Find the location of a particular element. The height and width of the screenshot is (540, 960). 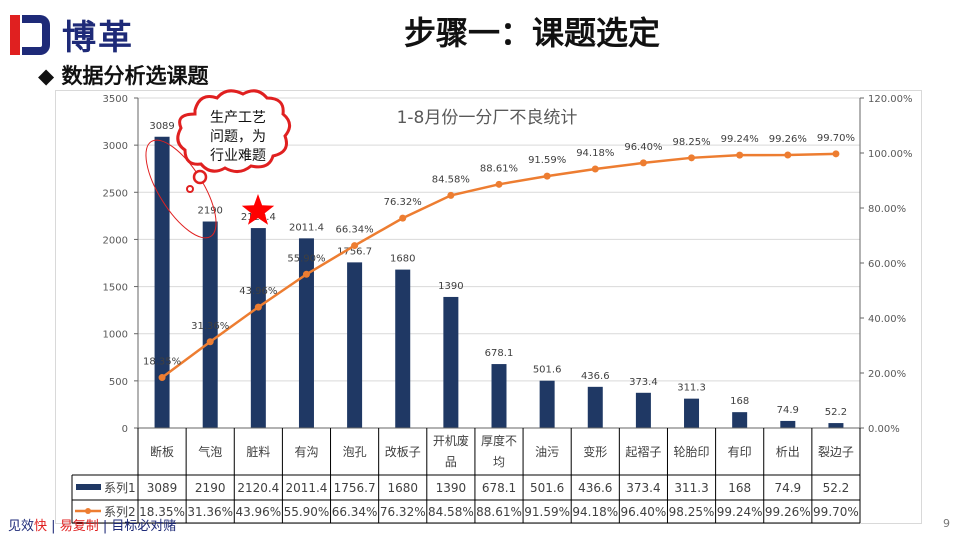

category-label: 裂边子 is located at coordinates (836, 452).